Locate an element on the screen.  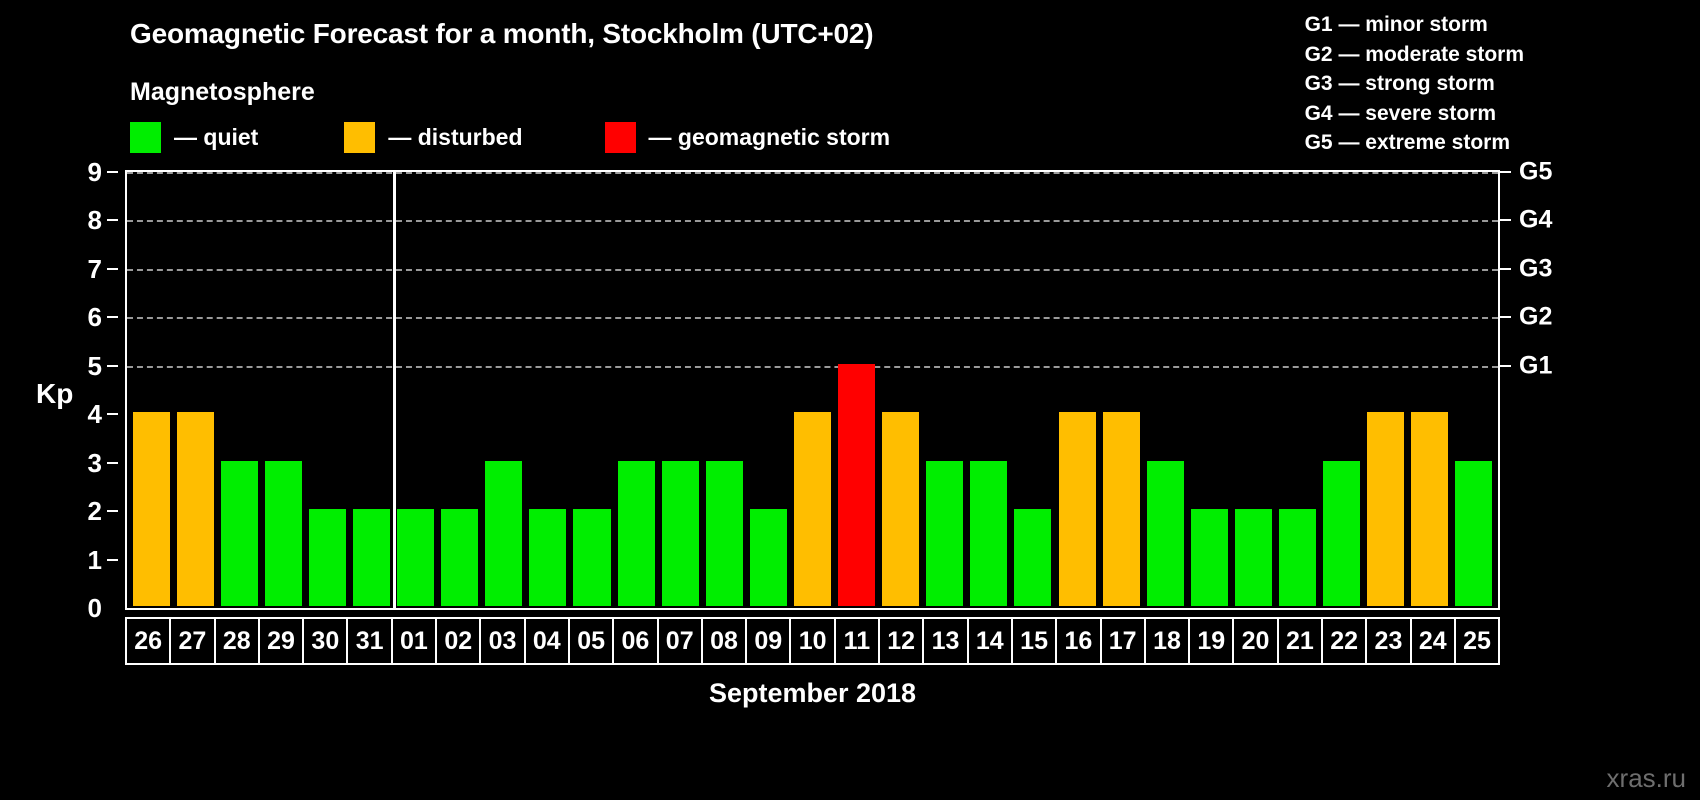
g-tick-mark-g5 is located at coordinates (1505, 172).